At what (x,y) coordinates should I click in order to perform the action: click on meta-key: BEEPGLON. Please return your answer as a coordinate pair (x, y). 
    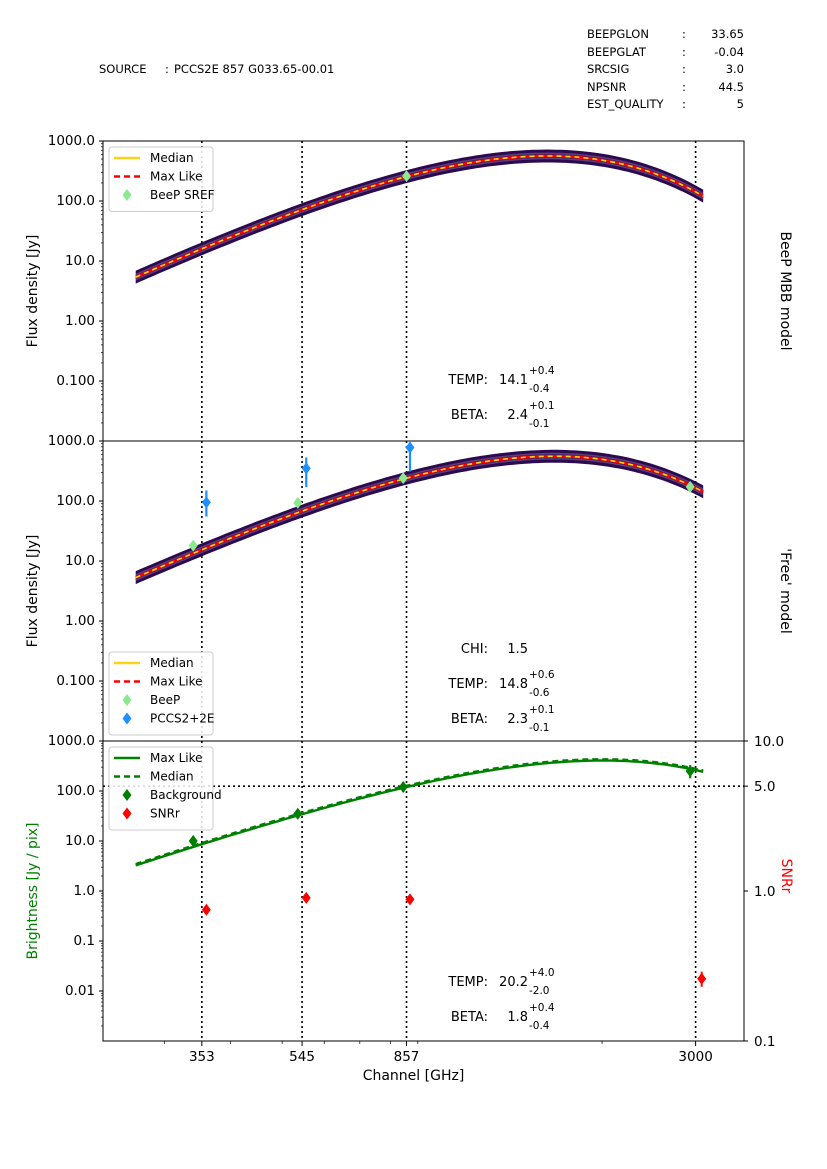
    Looking at the image, I should click on (618, 34).